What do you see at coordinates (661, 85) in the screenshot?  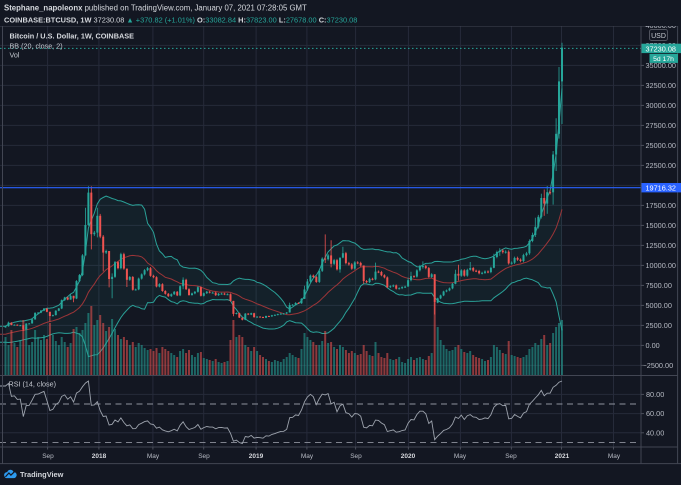 I see `svg-text: 32500.00` at bounding box center [661, 85].